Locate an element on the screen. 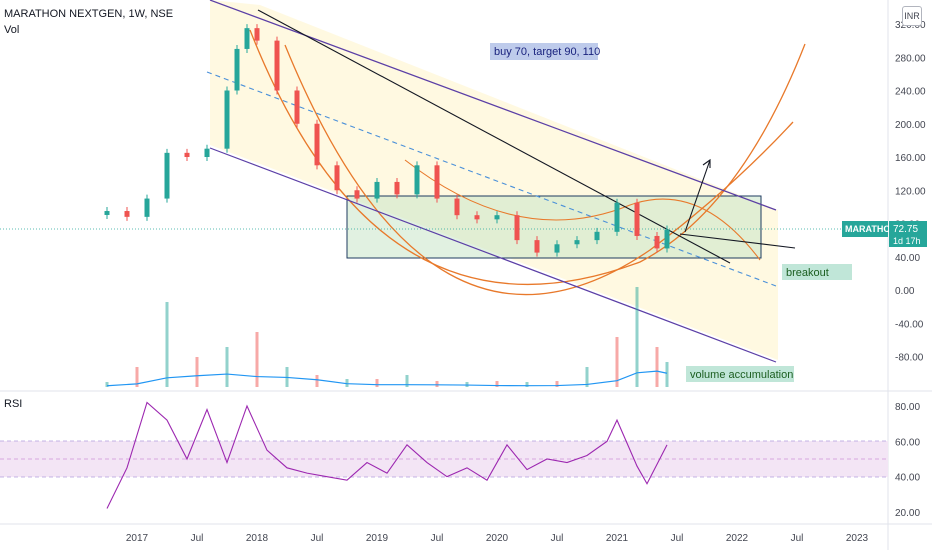 The width and height of the screenshot is (932, 555). breakout-note-text: breakout is located at coordinates (807, 273).